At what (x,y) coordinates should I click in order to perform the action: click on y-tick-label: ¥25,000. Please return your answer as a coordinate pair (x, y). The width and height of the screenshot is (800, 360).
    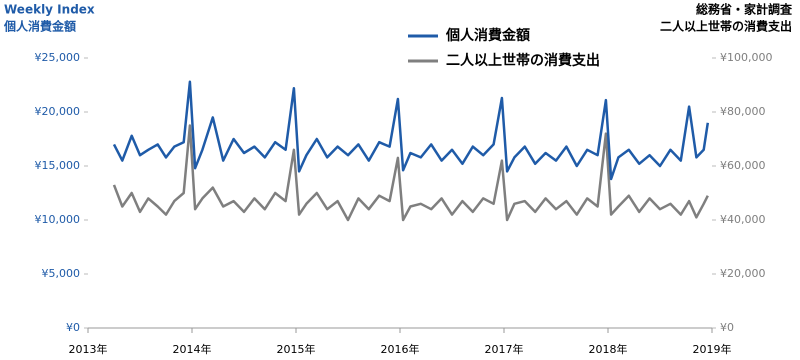
    Looking at the image, I should click on (58, 57).